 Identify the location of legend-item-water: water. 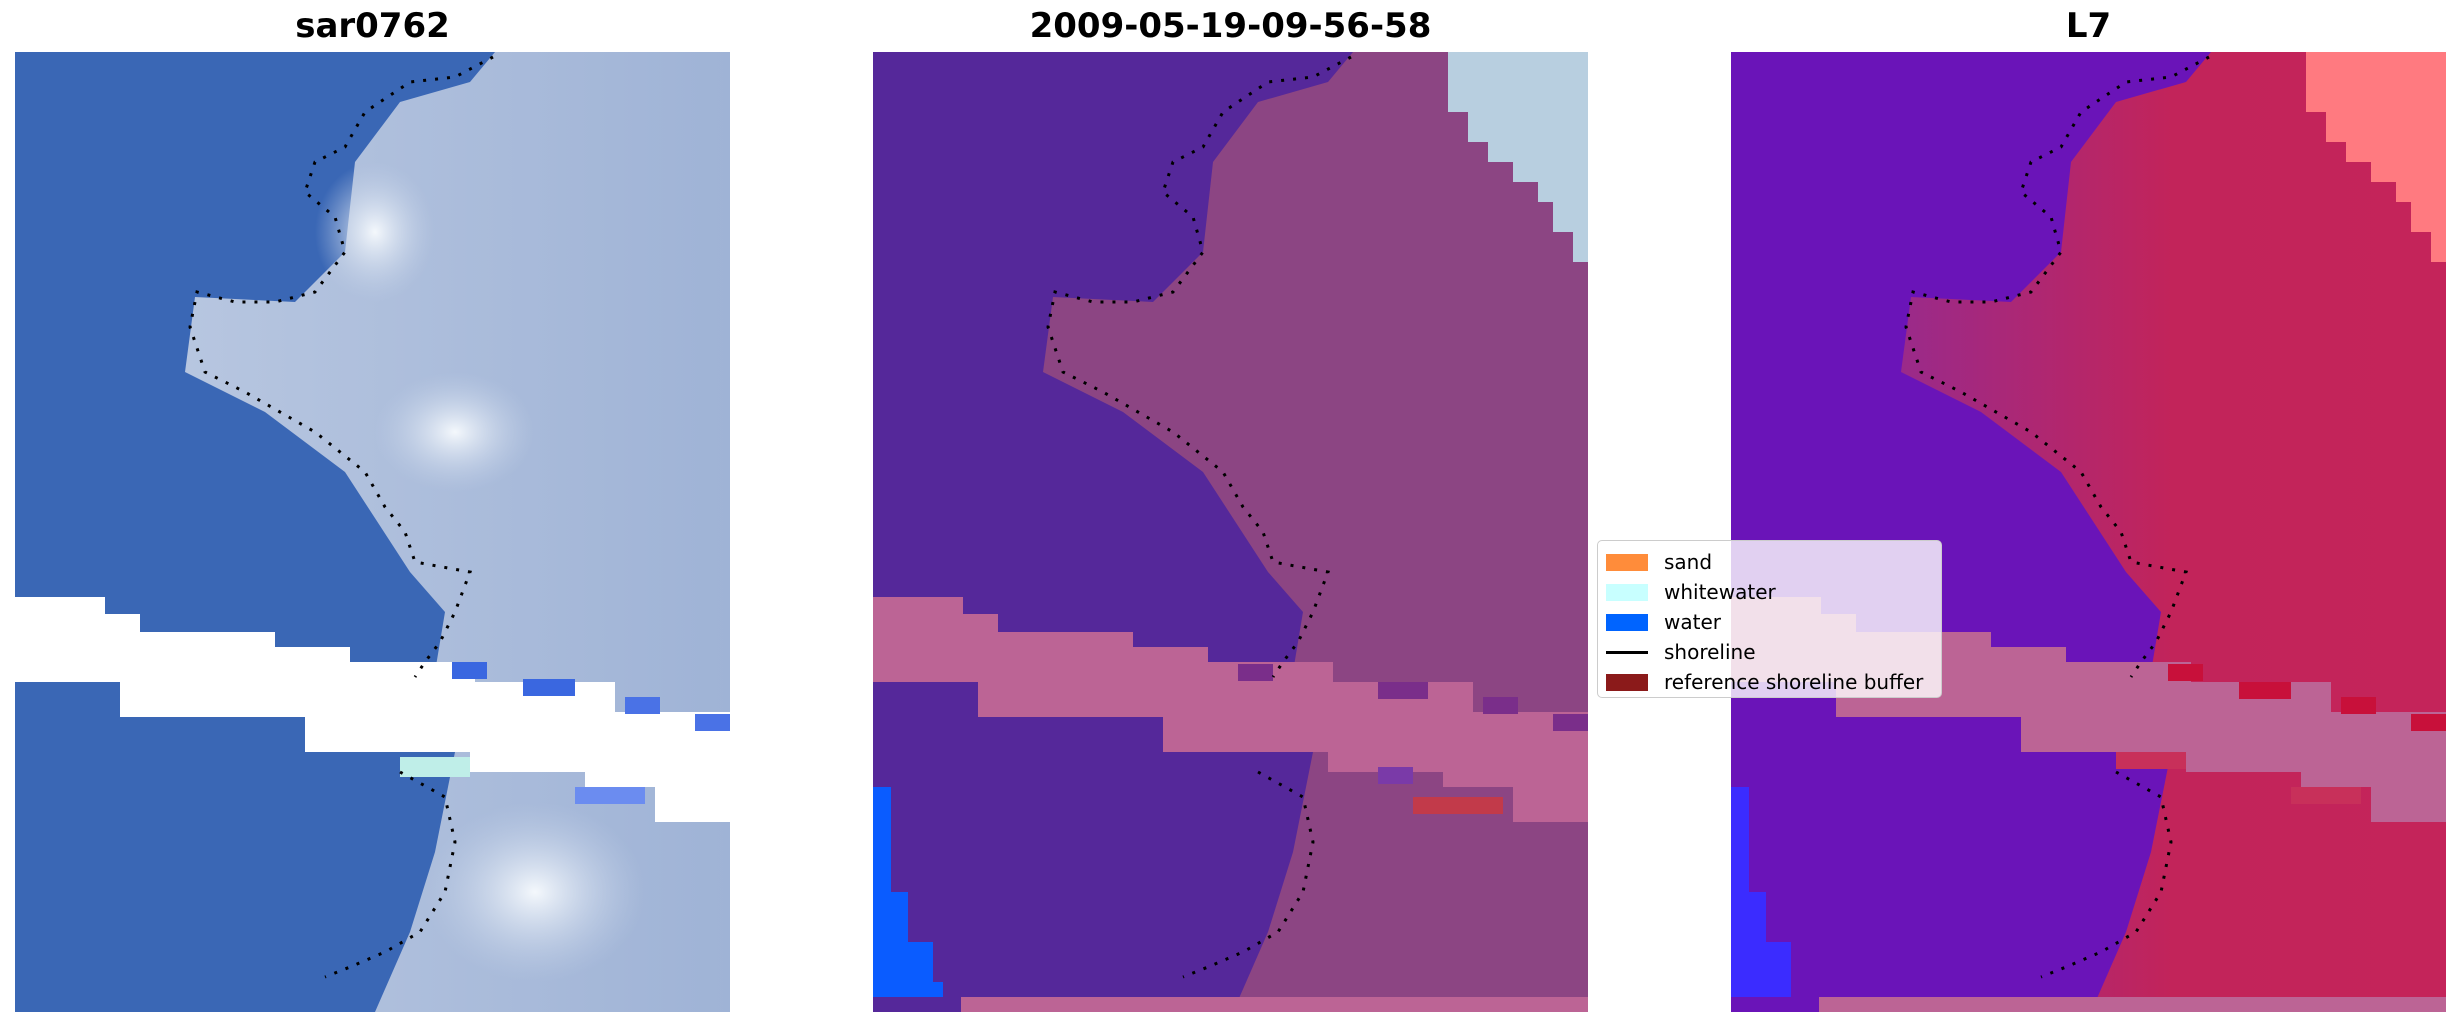
(1773, 622).